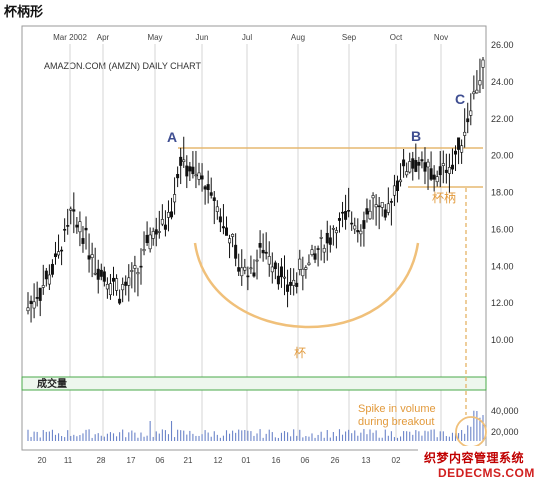 The height and width of the screenshot is (485, 548). Describe the element at coordinates (52, 383) in the screenshot. I see `volume-label: 成交量` at that location.